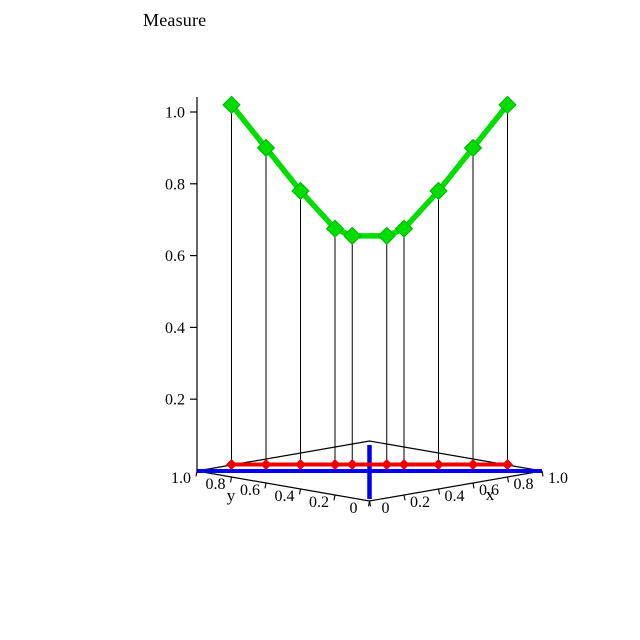 Image resolution: width=640 pixels, height=640 pixels. Describe the element at coordinates (175, 400) in the screenshot. I see `z-axis-tick-label: 0.2` at that location.